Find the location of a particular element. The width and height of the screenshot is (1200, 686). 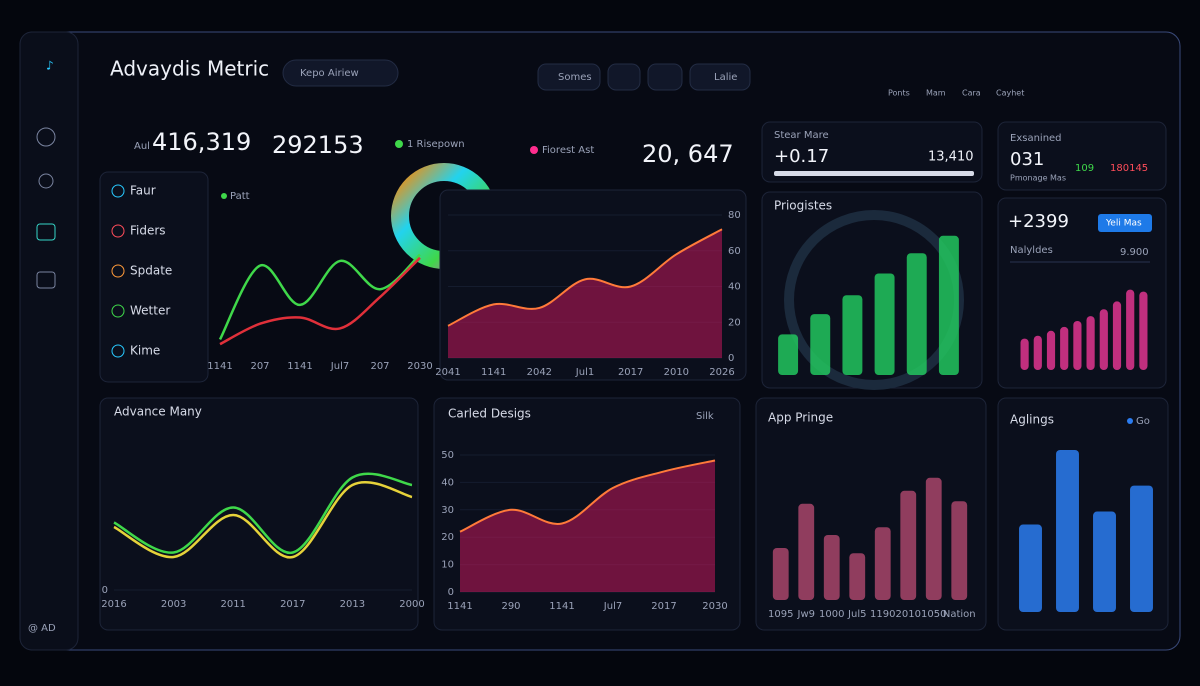

chart-title: Carled Desigs is located at coordinates (489, 414).